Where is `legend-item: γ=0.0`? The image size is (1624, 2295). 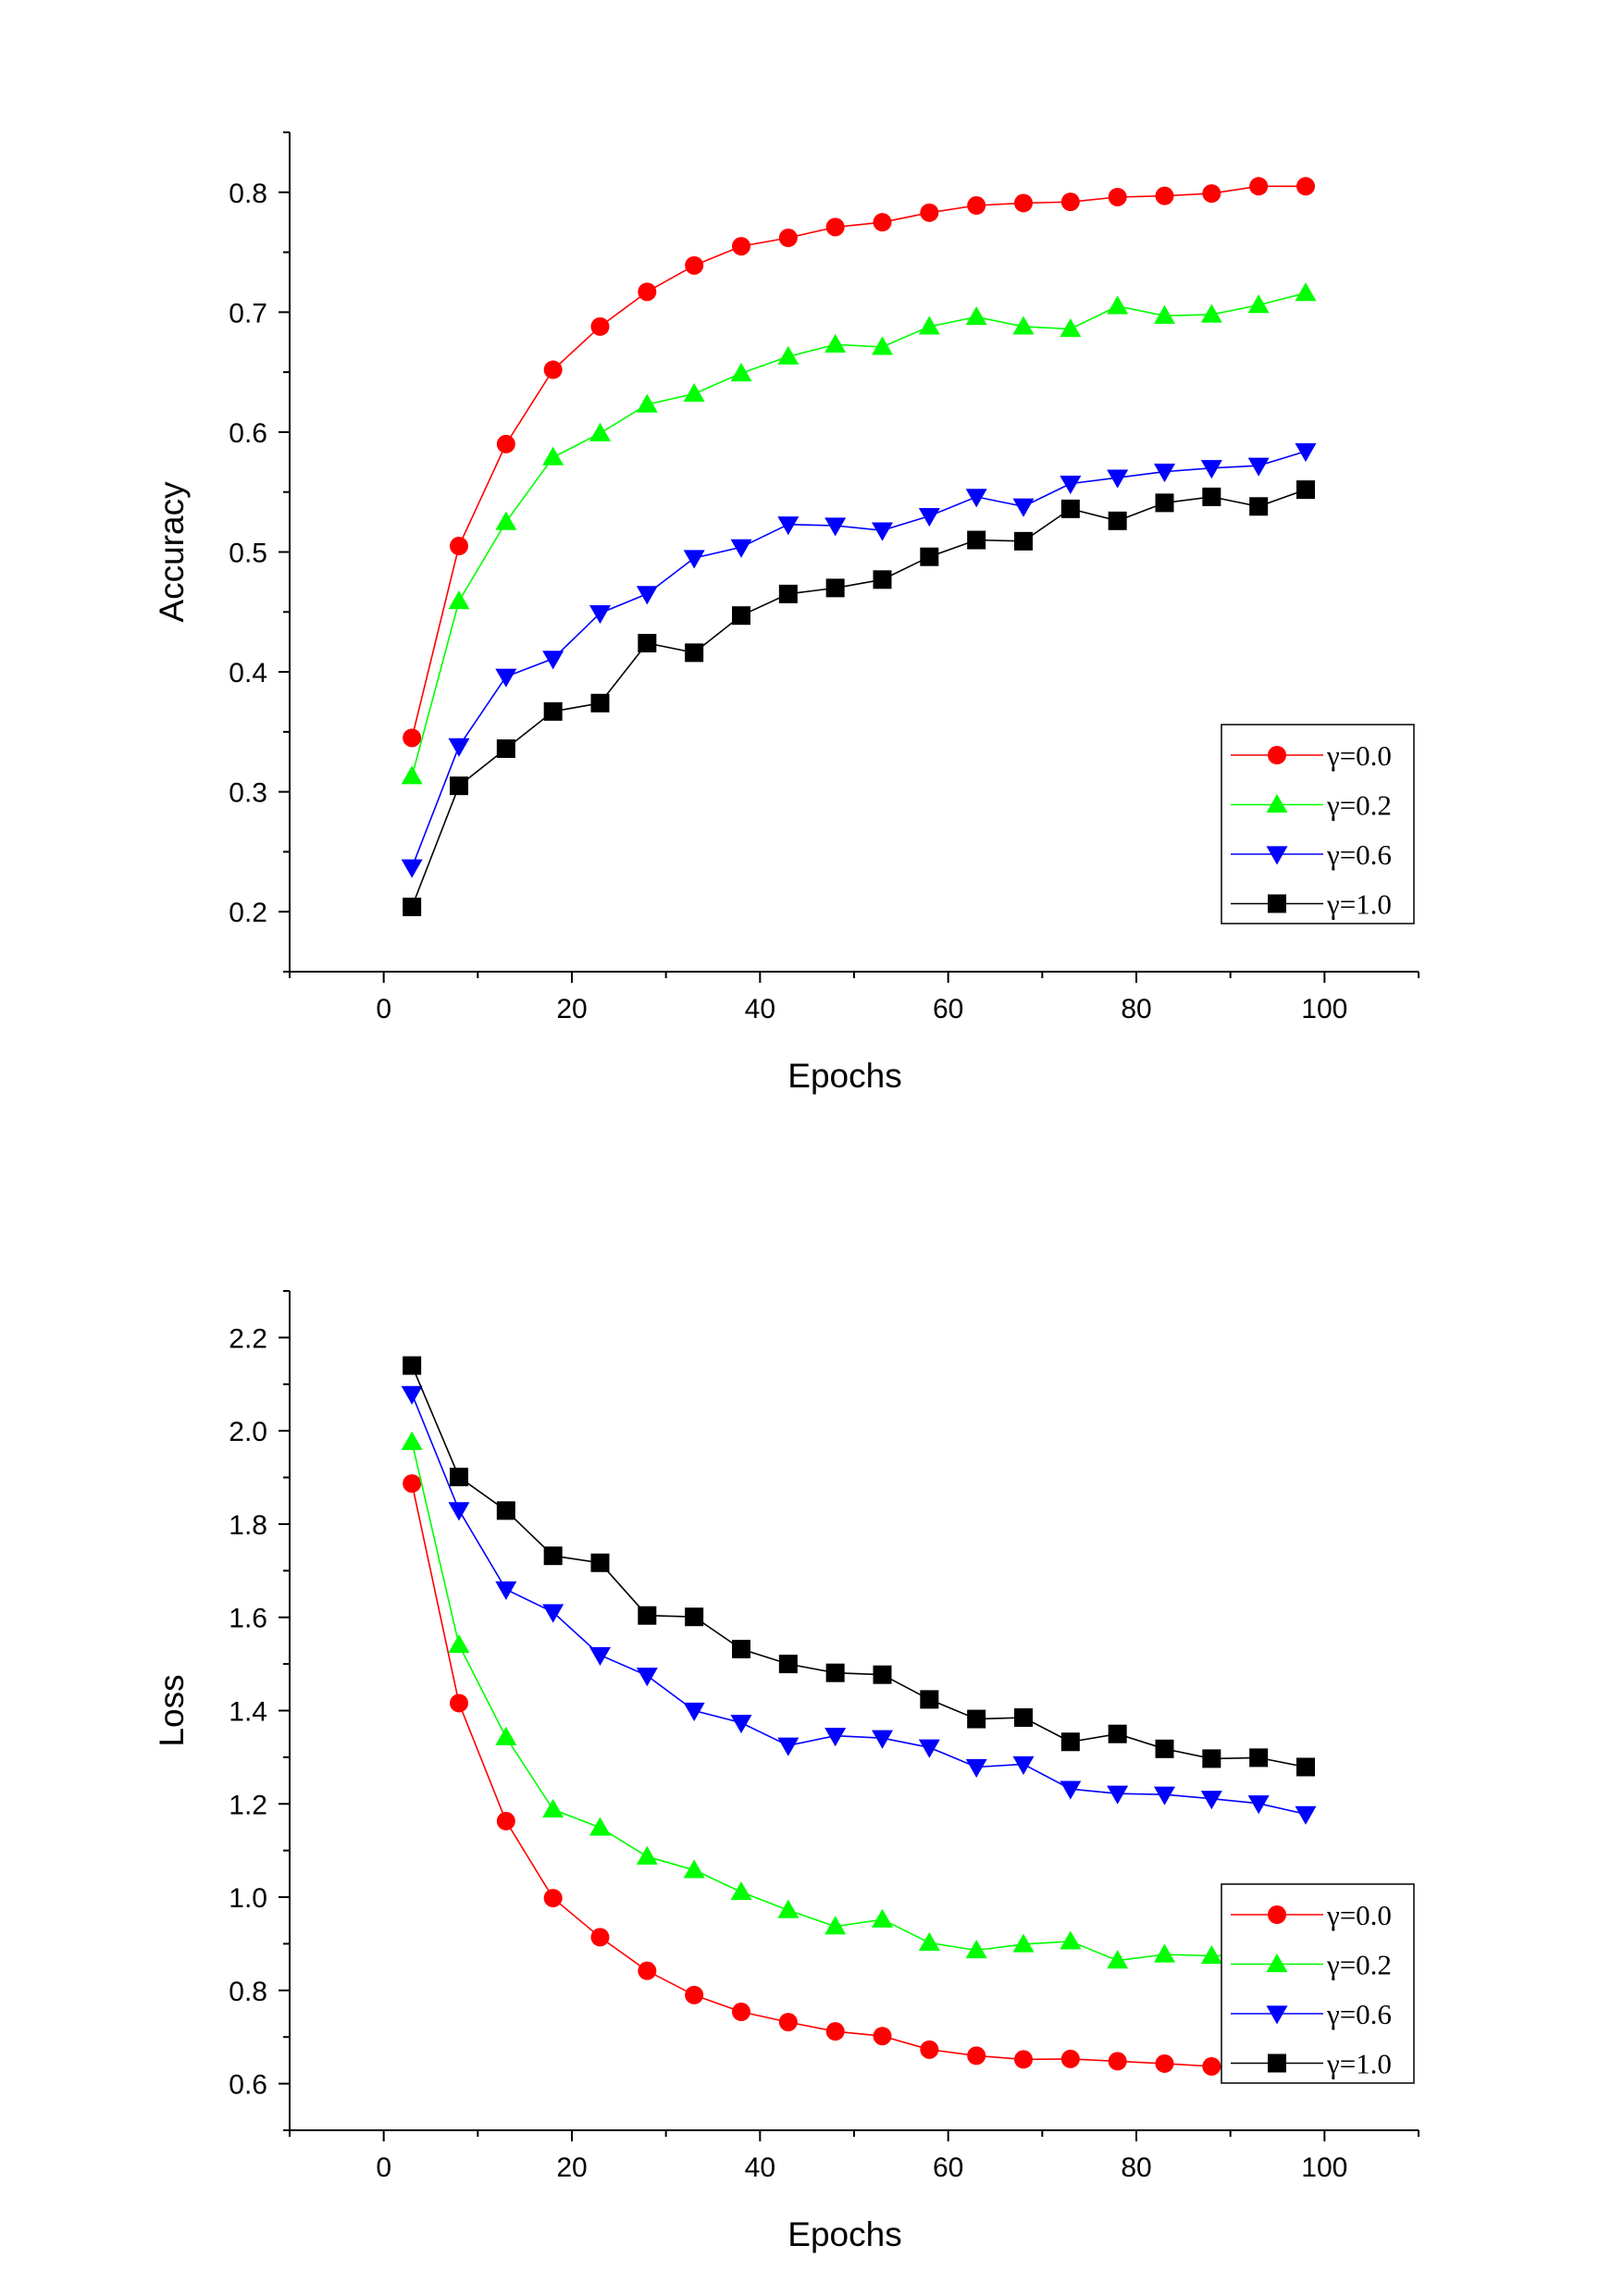 legend-item: γ=0.0 is located at coordinates (1311, 1915).